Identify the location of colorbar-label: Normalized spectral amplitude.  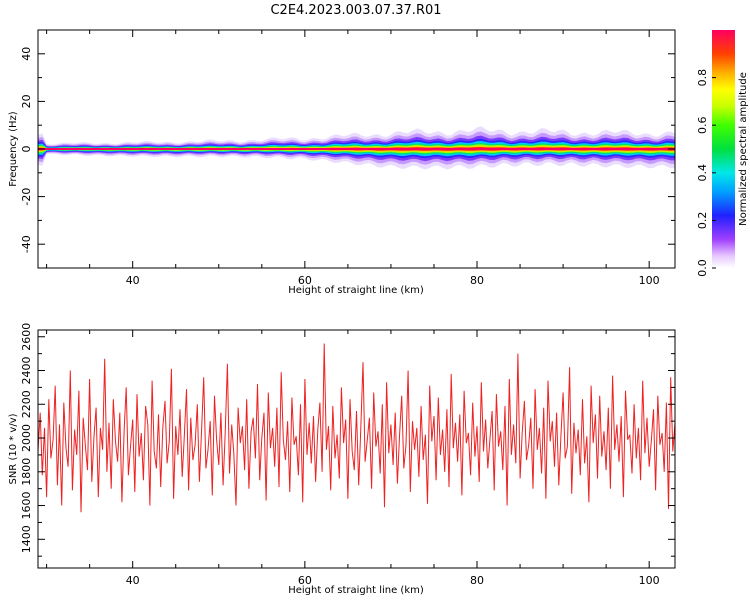
(743, 149).